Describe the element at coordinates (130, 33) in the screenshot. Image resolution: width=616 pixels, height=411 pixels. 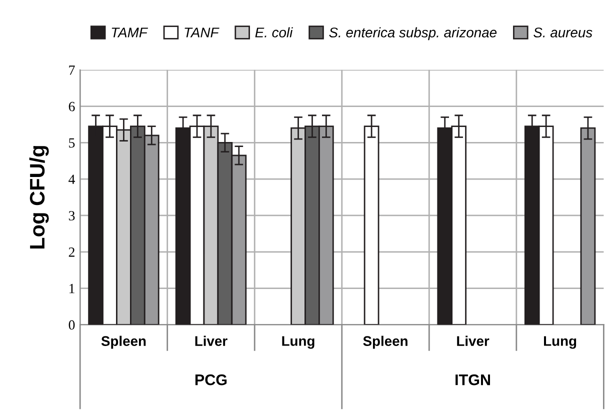
I see `legend-label: TAMF` at that location.